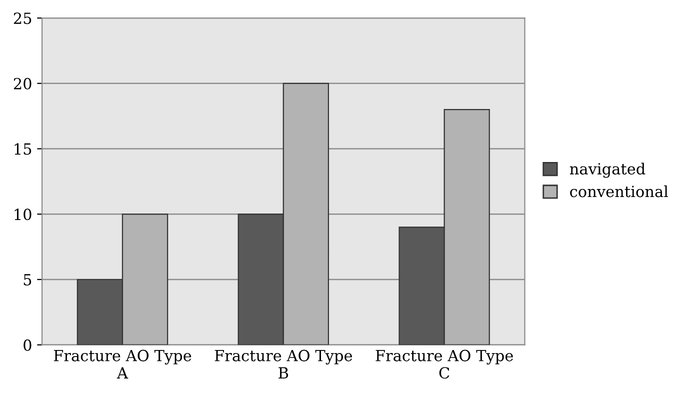  I want to click on x-tick-label: Fracture AO Type A, so click(123, 364).